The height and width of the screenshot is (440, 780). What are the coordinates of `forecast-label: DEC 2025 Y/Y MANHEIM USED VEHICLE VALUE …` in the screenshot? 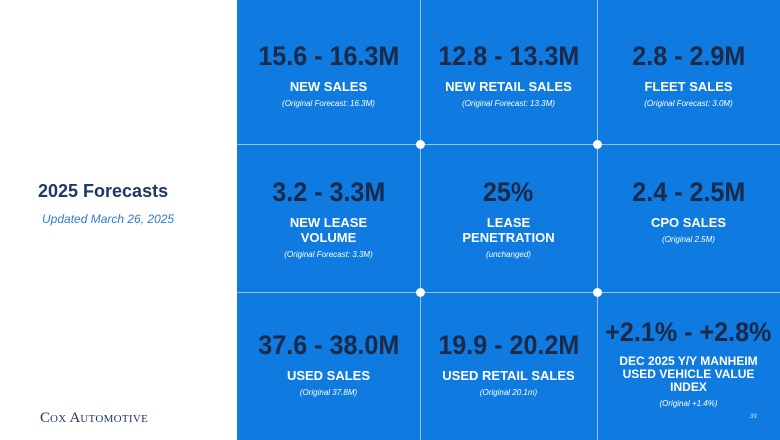 It's located at (688, 374).